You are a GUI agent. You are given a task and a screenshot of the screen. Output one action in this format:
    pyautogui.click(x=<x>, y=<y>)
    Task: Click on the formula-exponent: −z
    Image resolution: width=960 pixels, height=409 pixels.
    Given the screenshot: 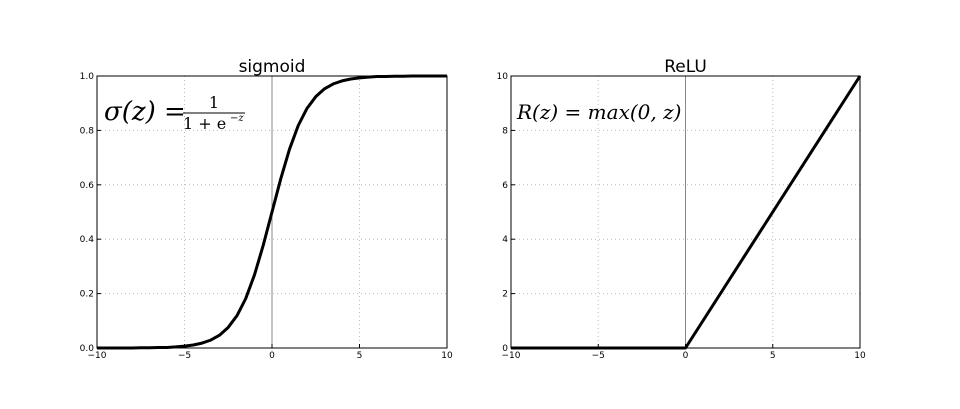 What is the action you would take?
    pyautogui.click(x=237, y=118)
    